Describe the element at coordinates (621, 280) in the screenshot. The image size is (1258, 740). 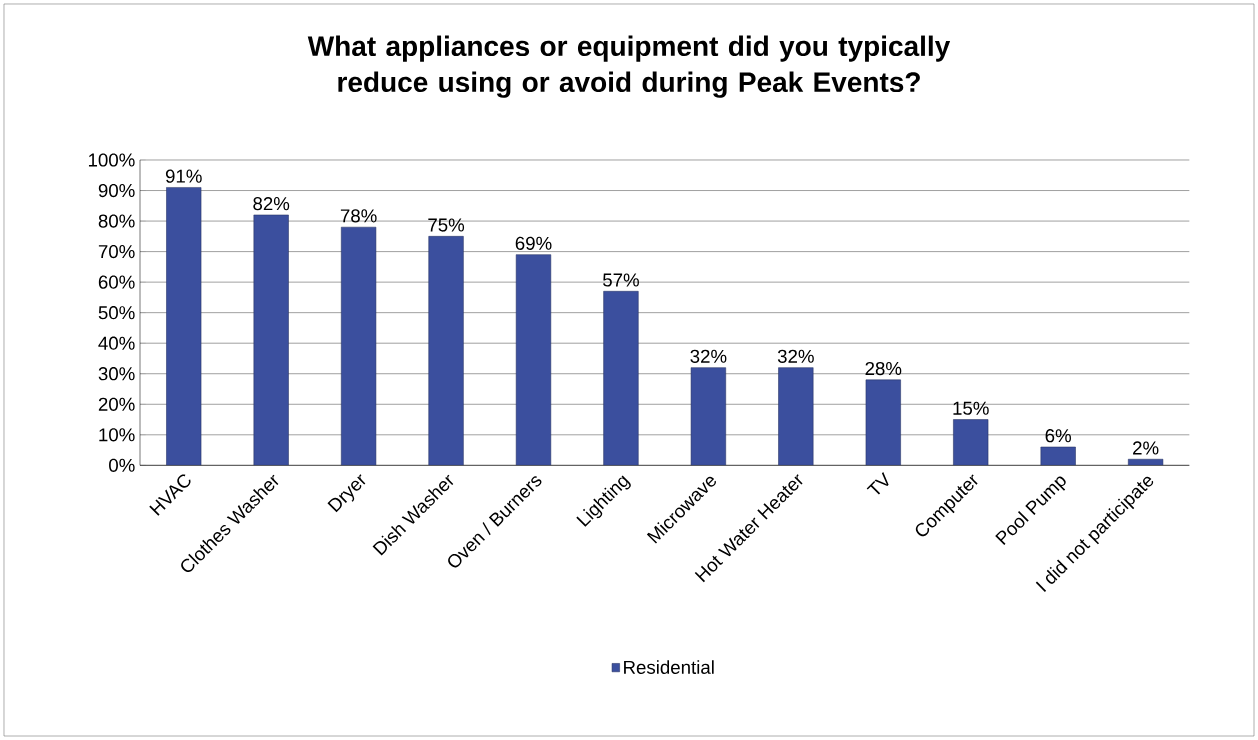
I see `data-label: 57%` at that location.